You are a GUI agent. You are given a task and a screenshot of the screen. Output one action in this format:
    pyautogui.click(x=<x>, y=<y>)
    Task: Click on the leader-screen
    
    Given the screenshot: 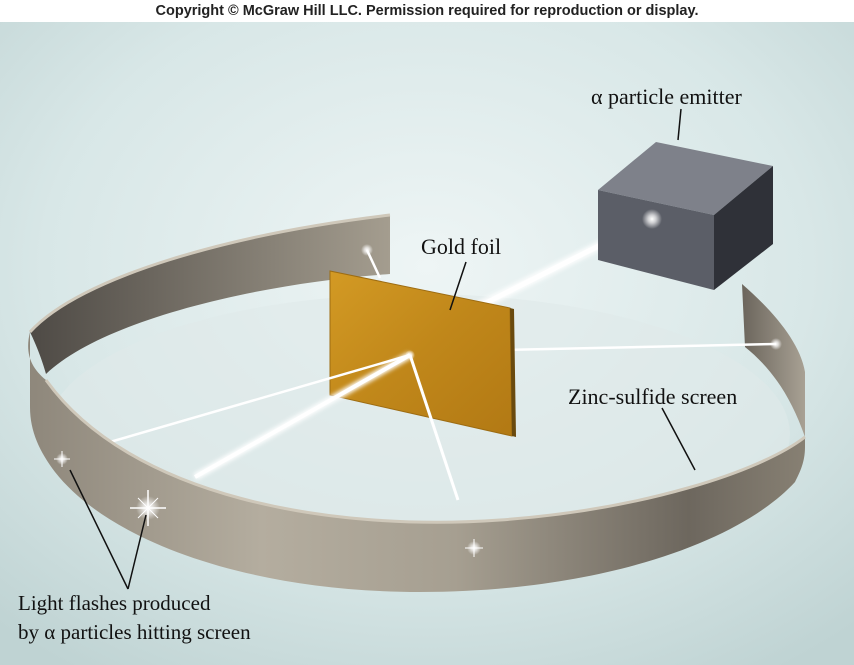 What is the action you would take?
    pyautogui.click(x=678, y=439)
    